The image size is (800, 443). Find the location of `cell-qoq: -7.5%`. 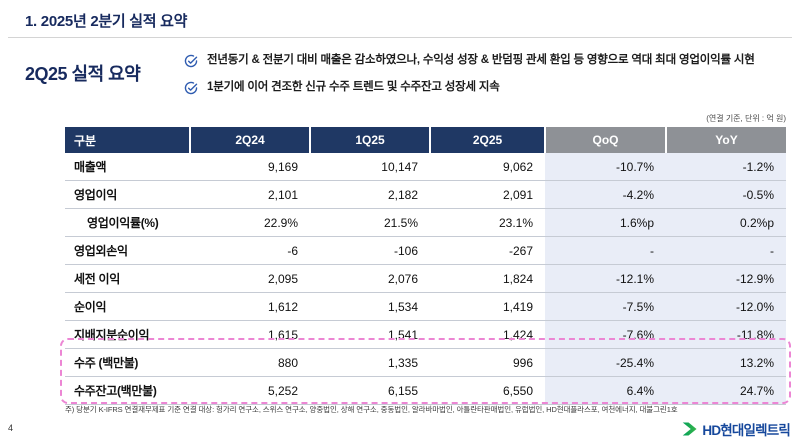

cell-qoq: -7.5% is located at coordinates (605, 306).